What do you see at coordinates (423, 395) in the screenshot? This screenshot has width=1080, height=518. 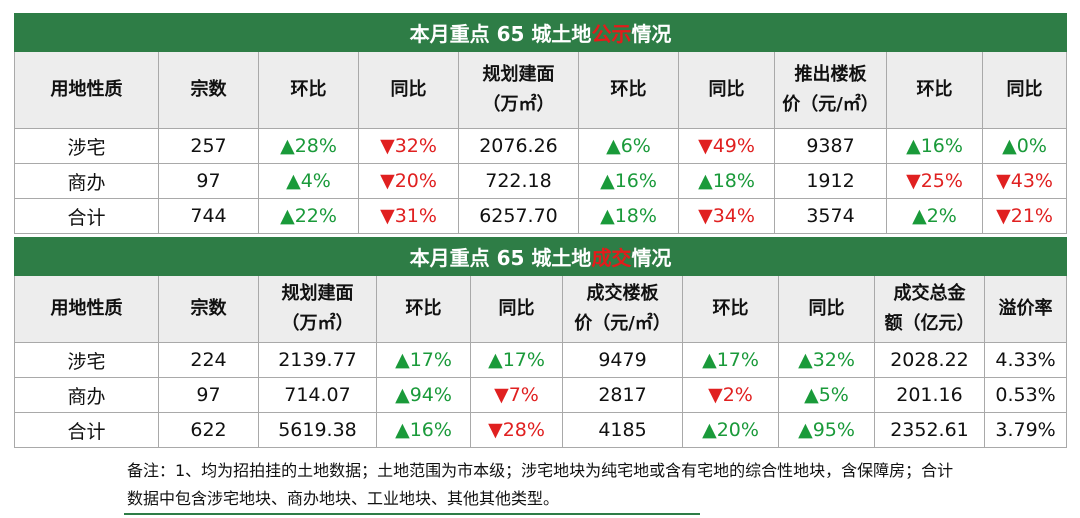 I see `table-cell: ▲94%` at bounding box center [423, 395].